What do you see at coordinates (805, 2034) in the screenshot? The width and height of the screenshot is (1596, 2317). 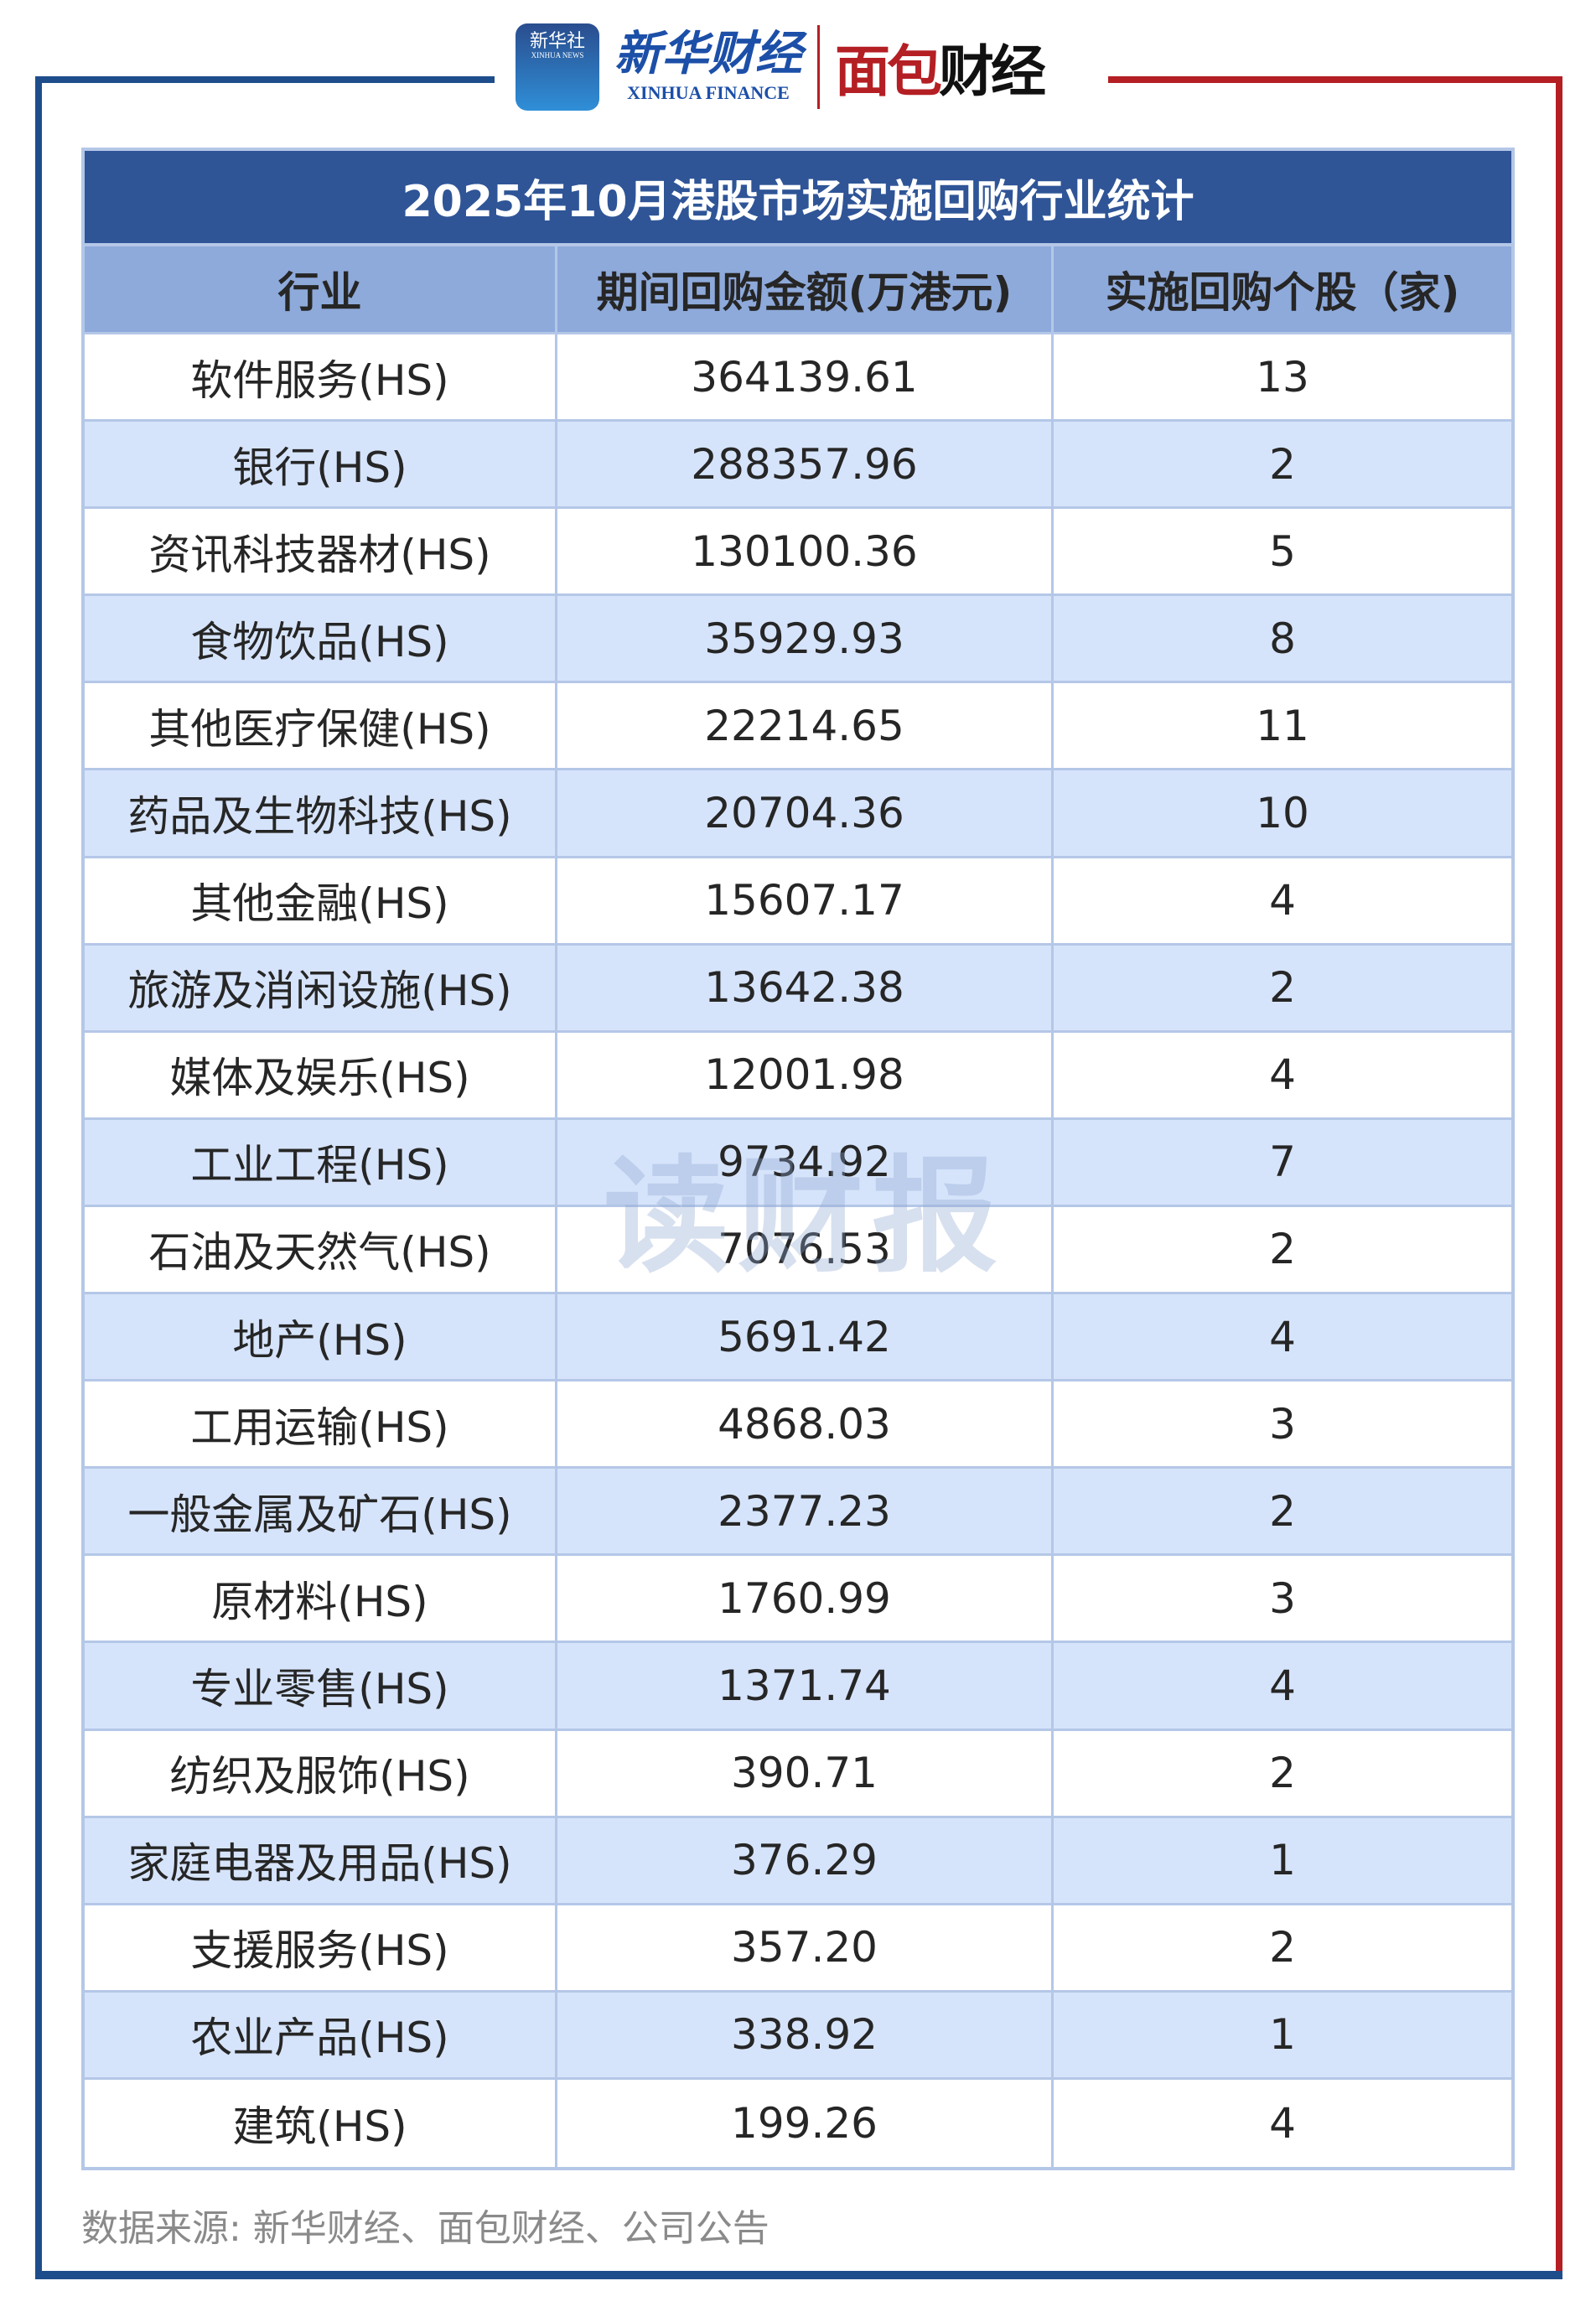 I see `cell-buyback-amount: 338.92` at bounding box center [805, 2034].